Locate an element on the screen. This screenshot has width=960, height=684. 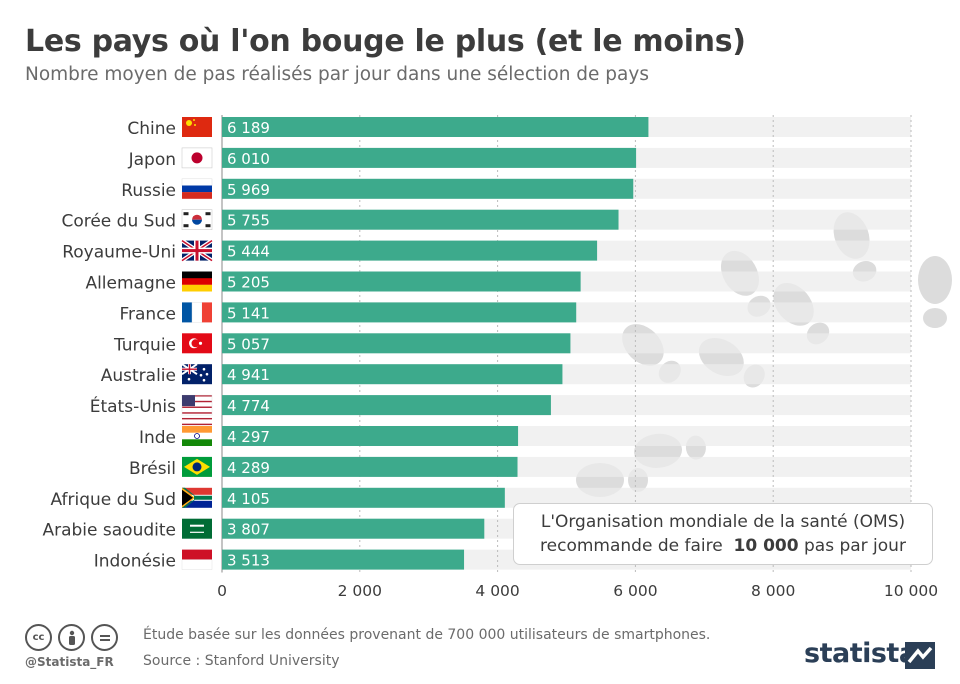
by-icon is located at coordinates (71, 637).